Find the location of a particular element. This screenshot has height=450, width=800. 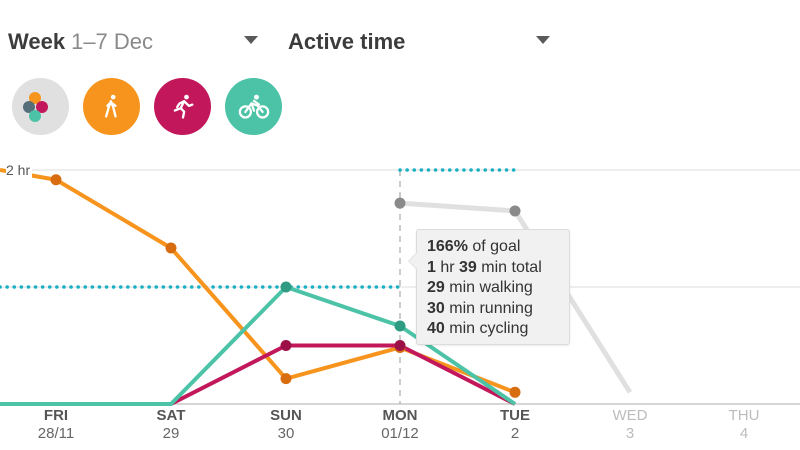

point-total-mon is located at coordinates (400, 203).